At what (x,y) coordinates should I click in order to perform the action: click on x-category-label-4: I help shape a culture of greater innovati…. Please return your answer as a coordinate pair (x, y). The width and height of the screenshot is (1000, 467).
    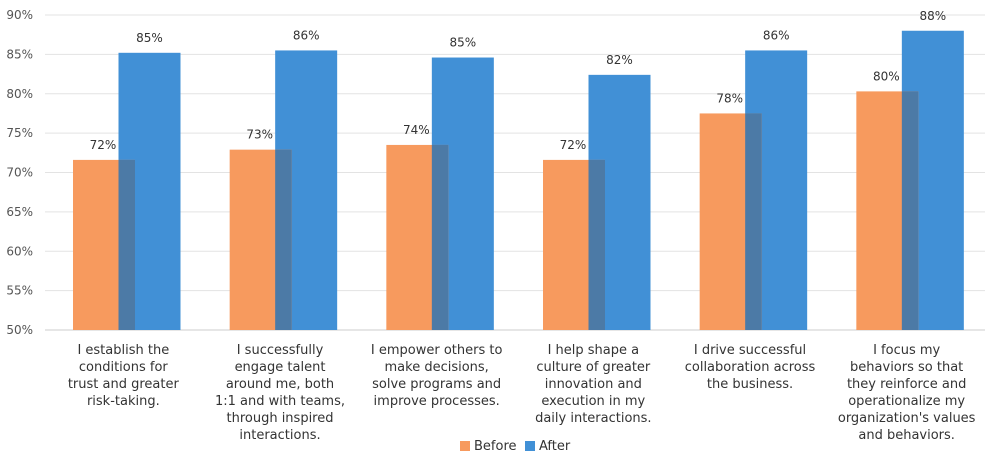
    Looking at the image, I should click on (593, 384).